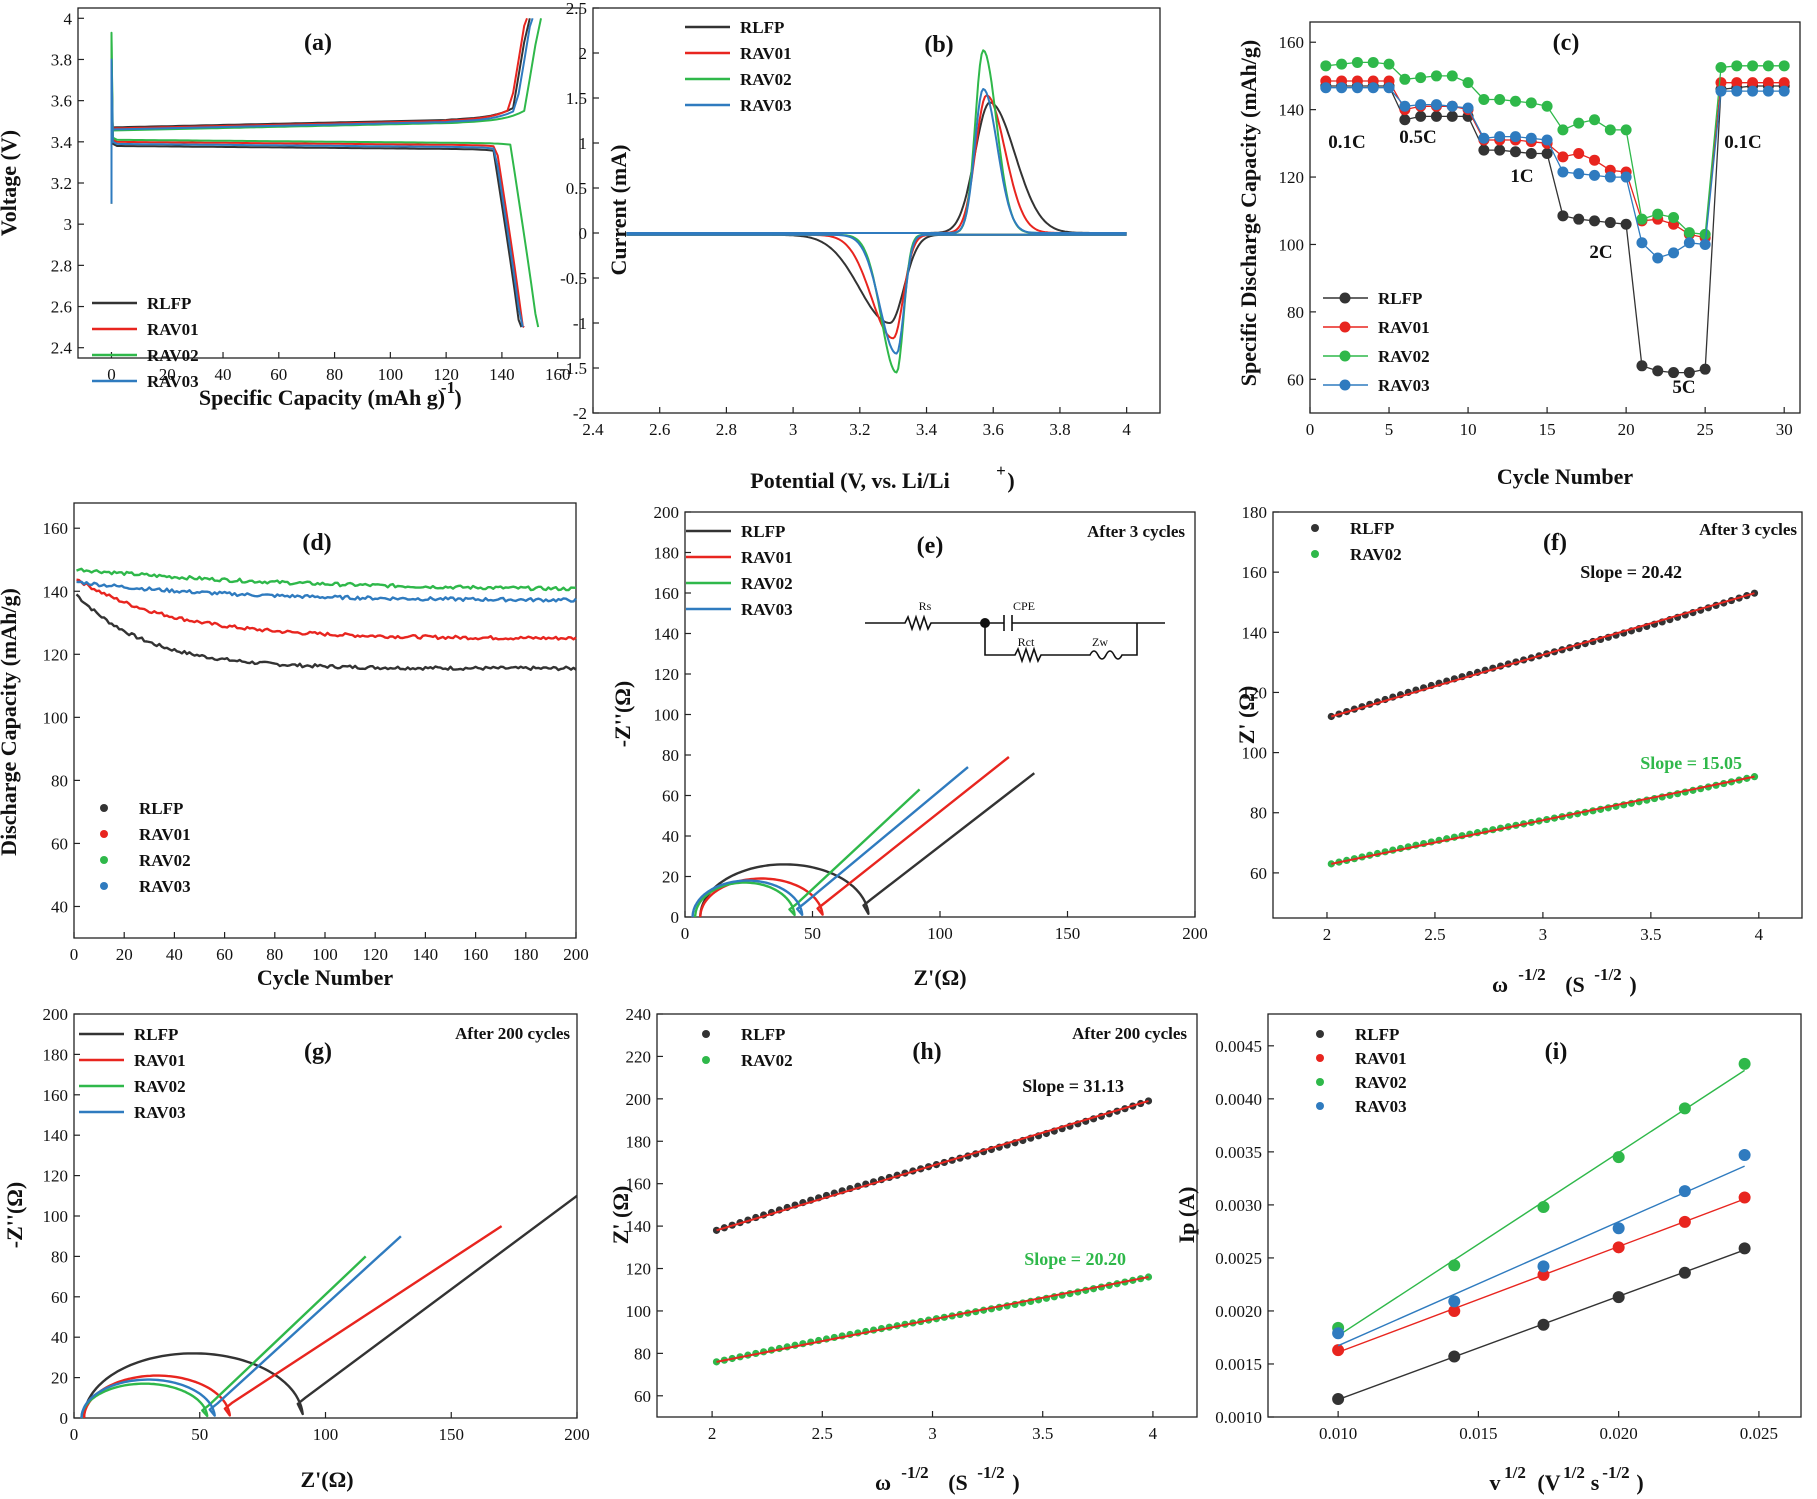 The height and width of the screenshot is (1499, 1817). Describe the element at coordinates (61, 183) in the screenshot. I see `y-tick-label: 3.2` at that location.